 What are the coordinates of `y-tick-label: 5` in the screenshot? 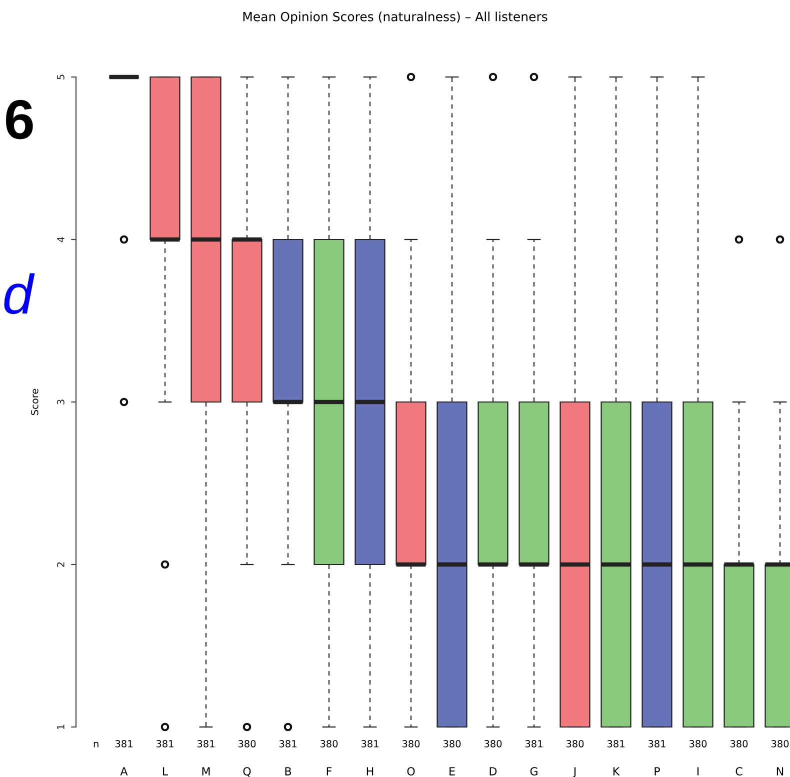 It's located at (60, 77).